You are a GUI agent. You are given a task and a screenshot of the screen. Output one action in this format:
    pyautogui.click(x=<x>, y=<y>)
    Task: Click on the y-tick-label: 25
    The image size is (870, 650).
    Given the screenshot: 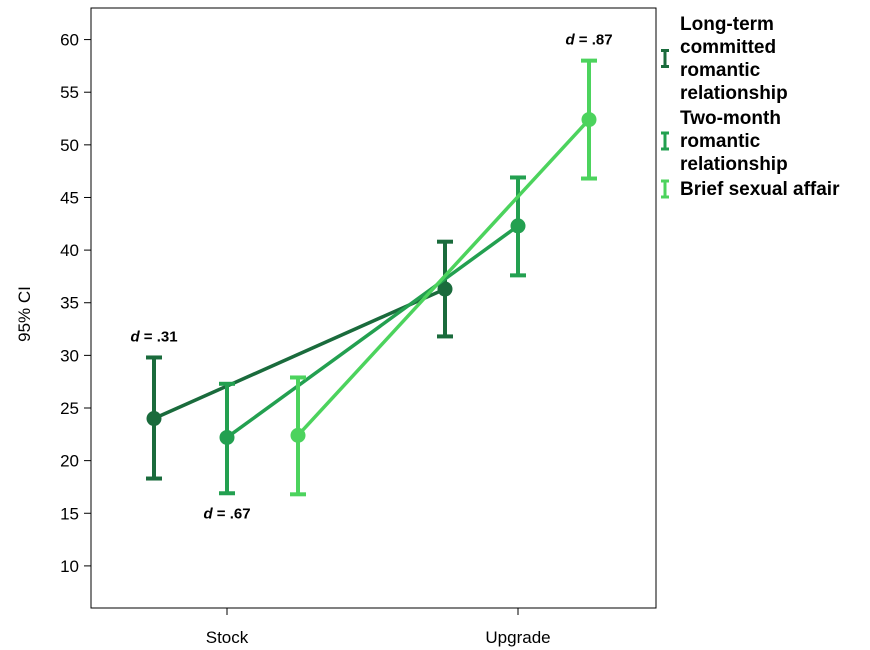 What is the action you would take?
    pyautogui.click(x=69, y=408)
    